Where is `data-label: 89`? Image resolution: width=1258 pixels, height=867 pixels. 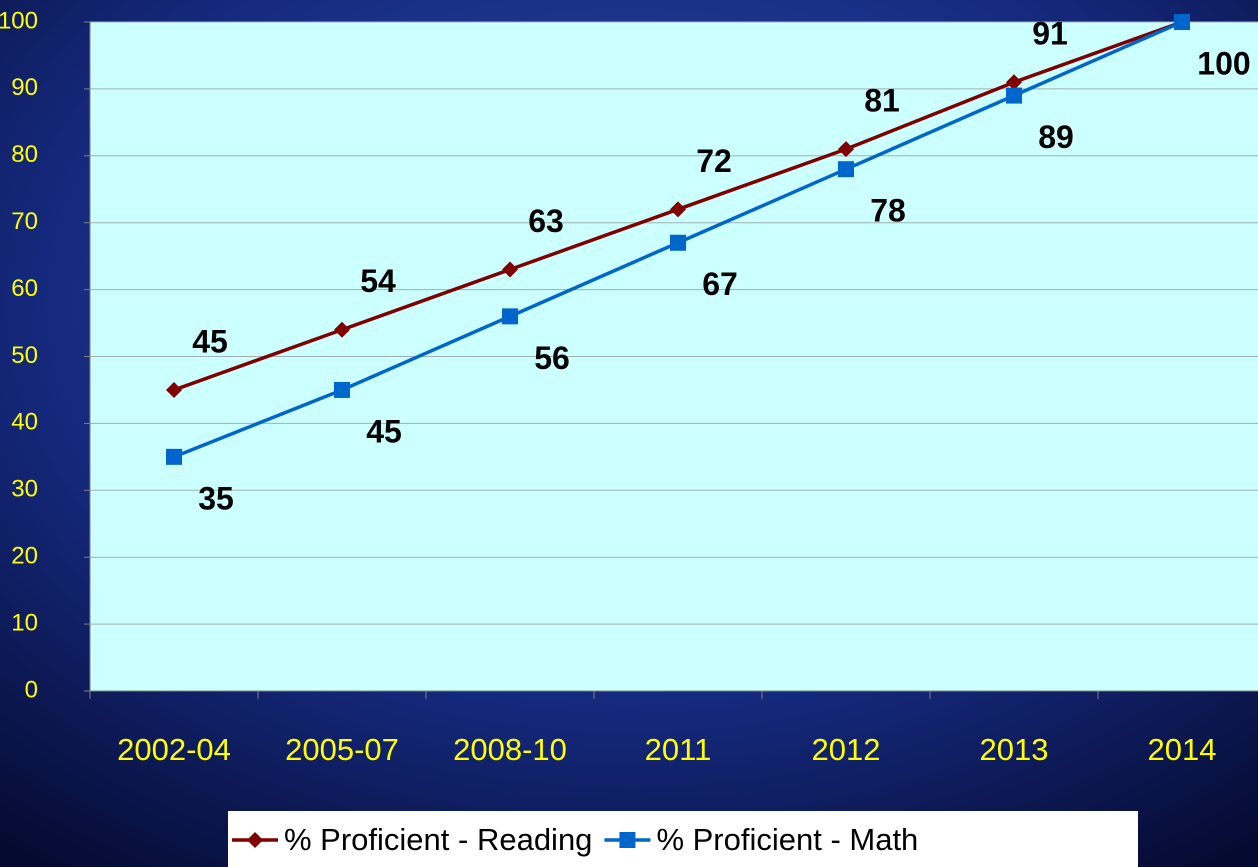
data-label: 89 is located at coordinates (1056, 137).